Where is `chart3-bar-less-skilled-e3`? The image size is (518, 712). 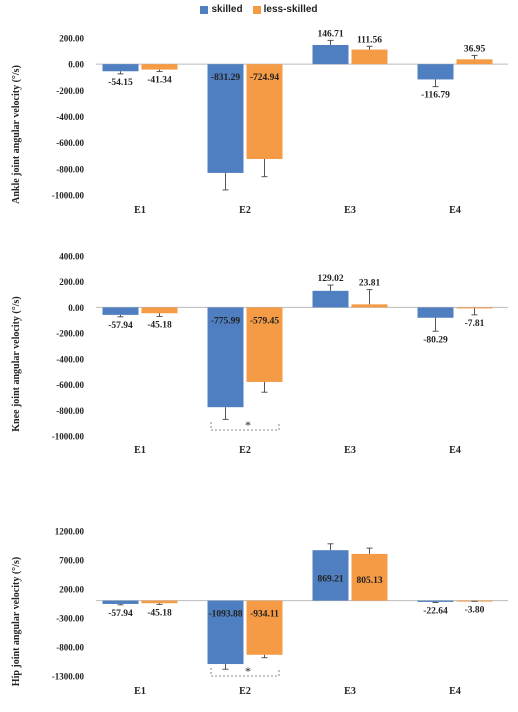 chart3-bar-less-skilled-e3 is located at coordinates (369, 577).